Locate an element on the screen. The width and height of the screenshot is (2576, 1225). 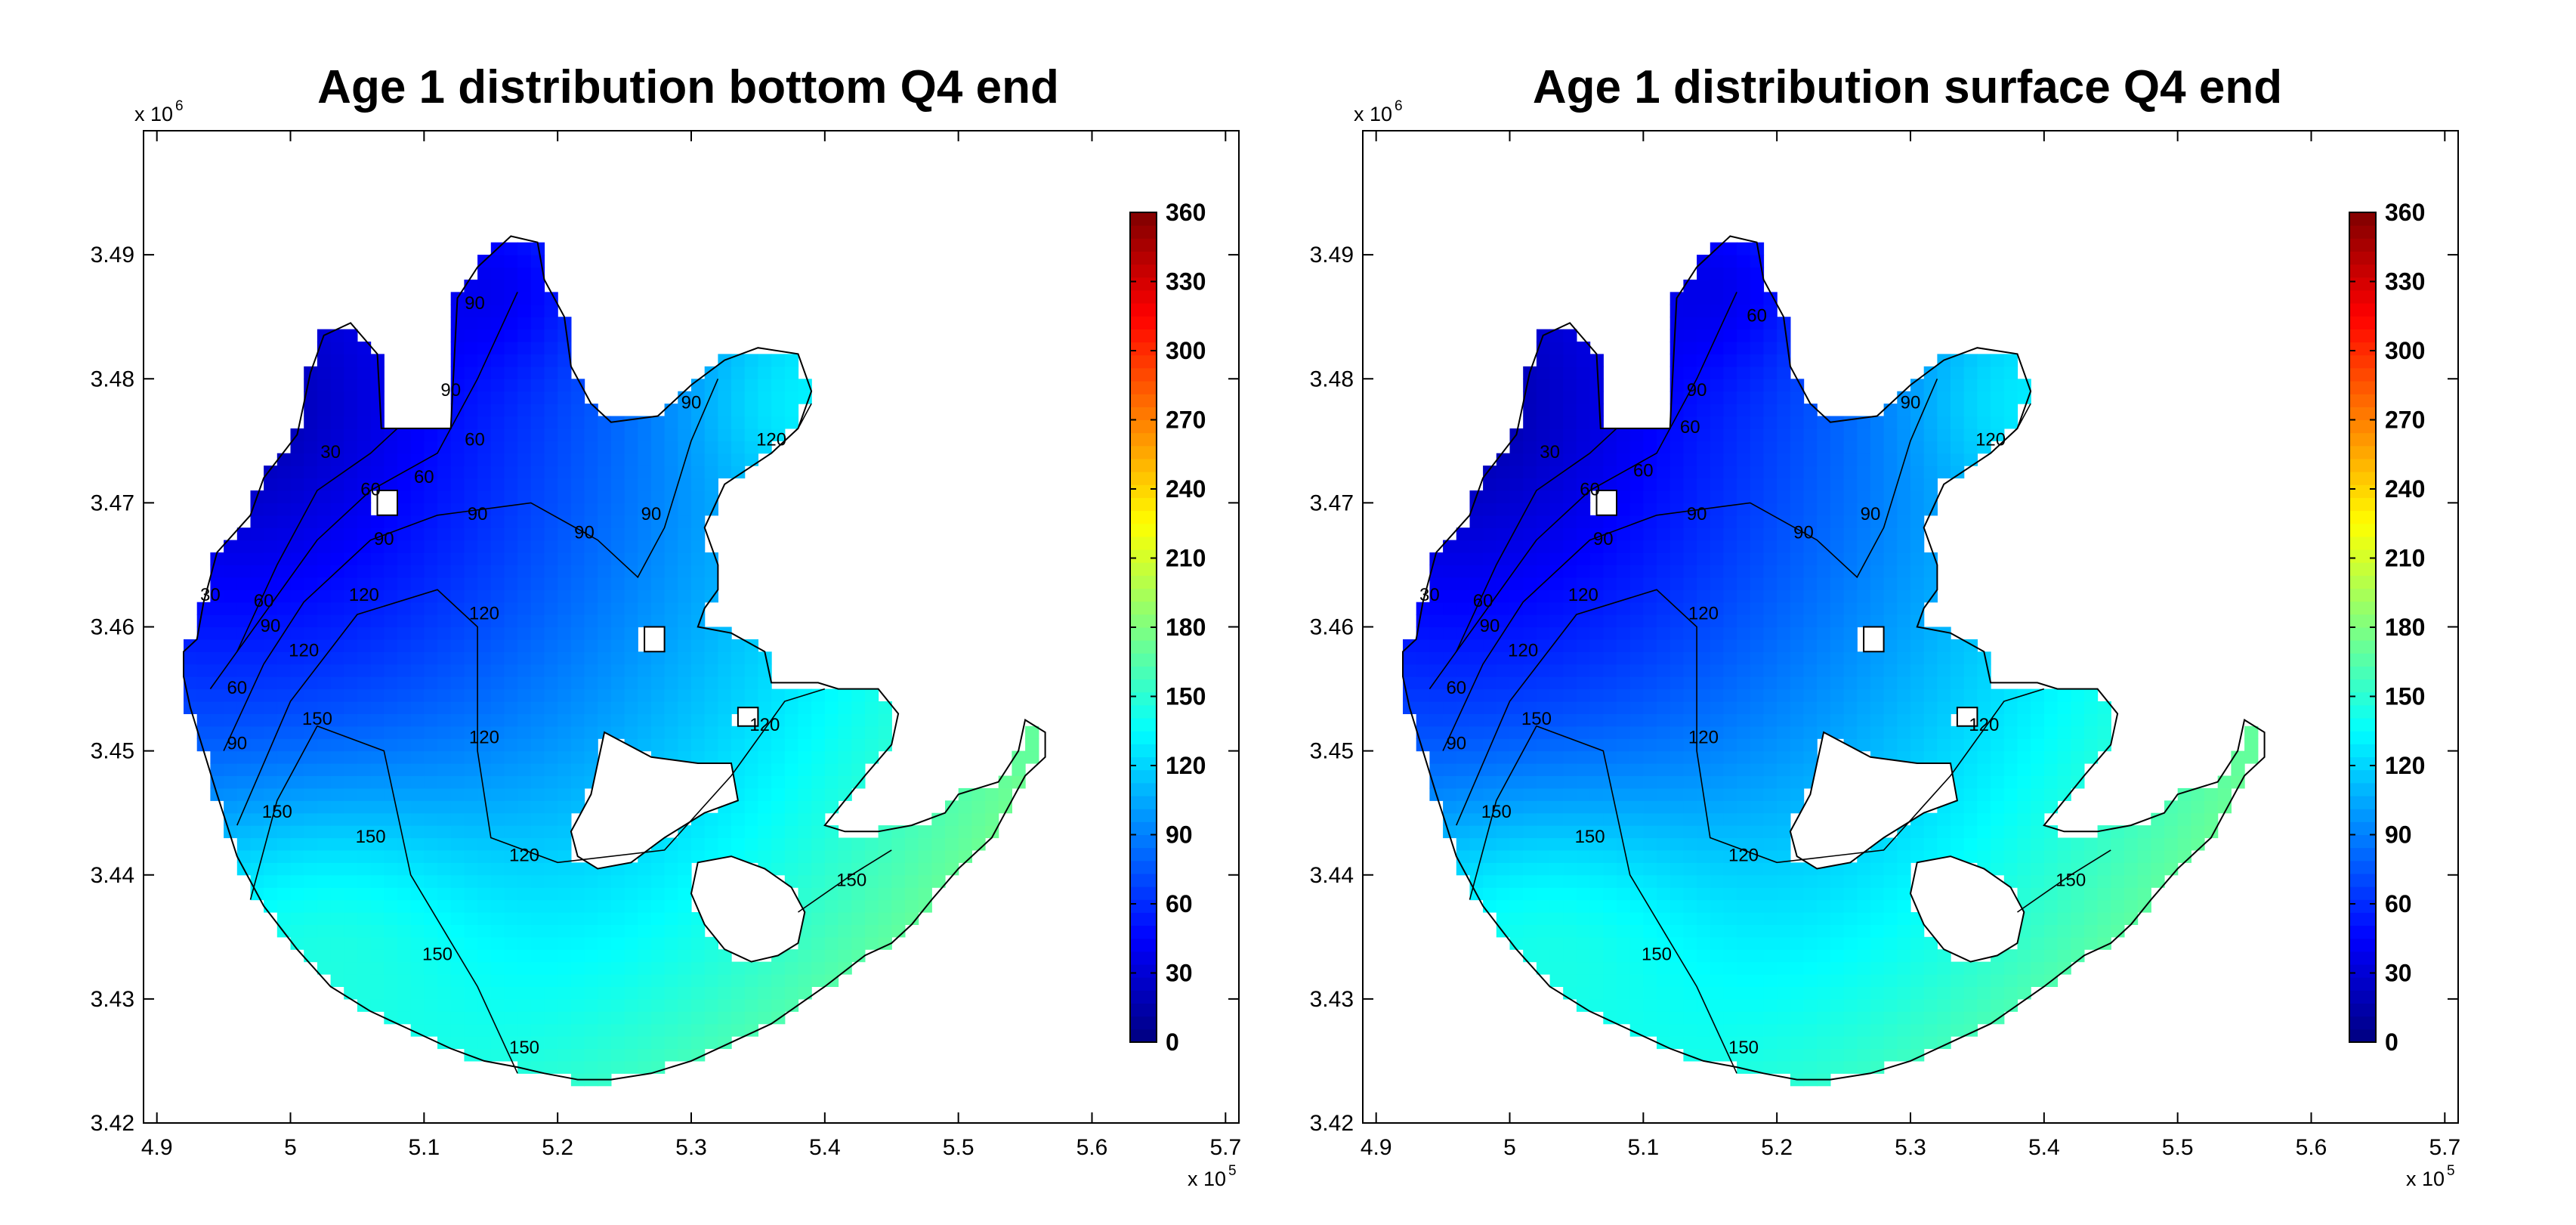
contour-label: 60 is located at coordinates (1590, 490).